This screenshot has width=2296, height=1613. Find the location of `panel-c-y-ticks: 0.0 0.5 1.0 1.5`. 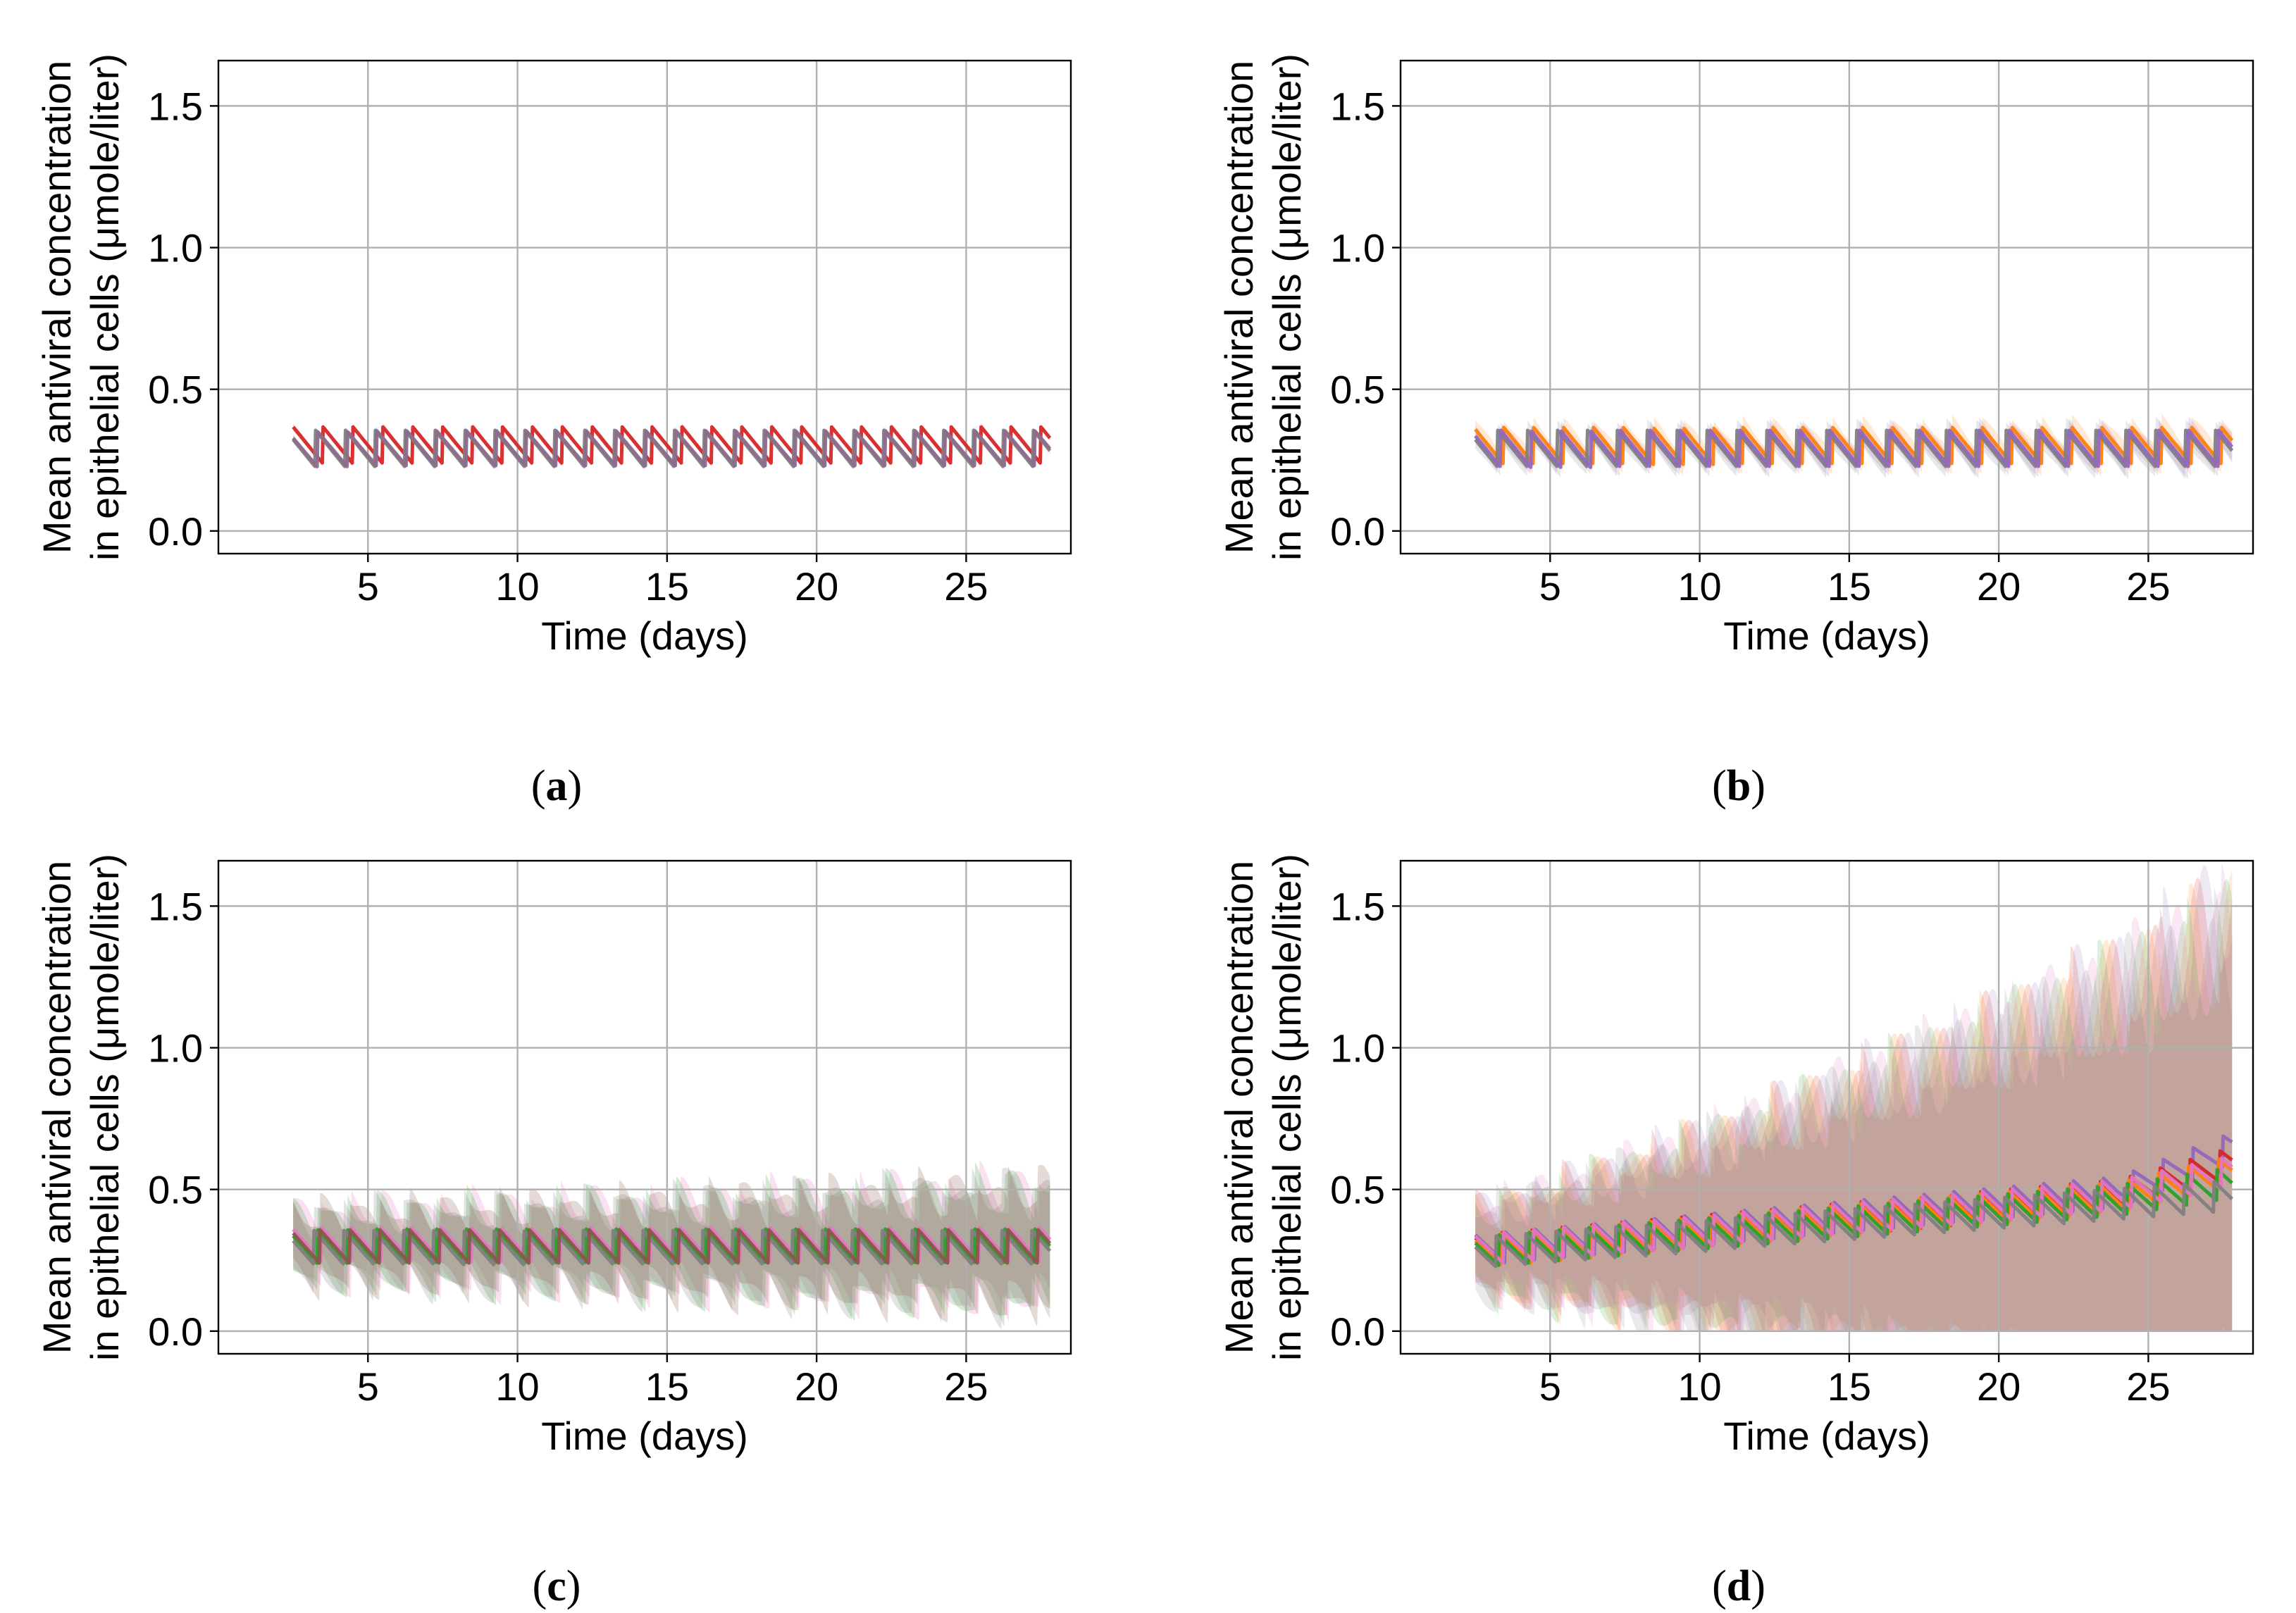

panel-c-y-ticks: 0.0 0.5 1.0 1.5 is located at coordinates (183, 1119).